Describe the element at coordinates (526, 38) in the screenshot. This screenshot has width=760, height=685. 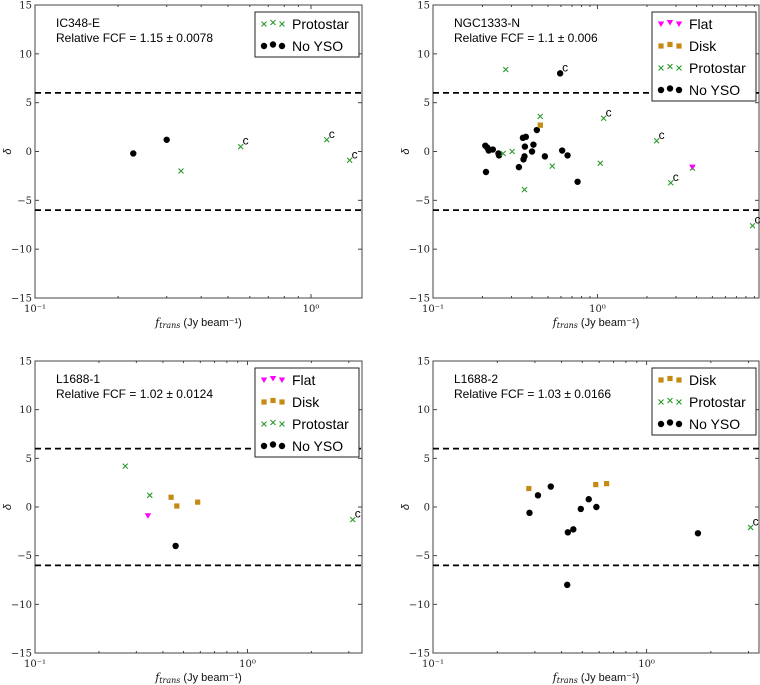
I see `fcf-label: Relative FCF = 1.1 ± 0.006` at that location.